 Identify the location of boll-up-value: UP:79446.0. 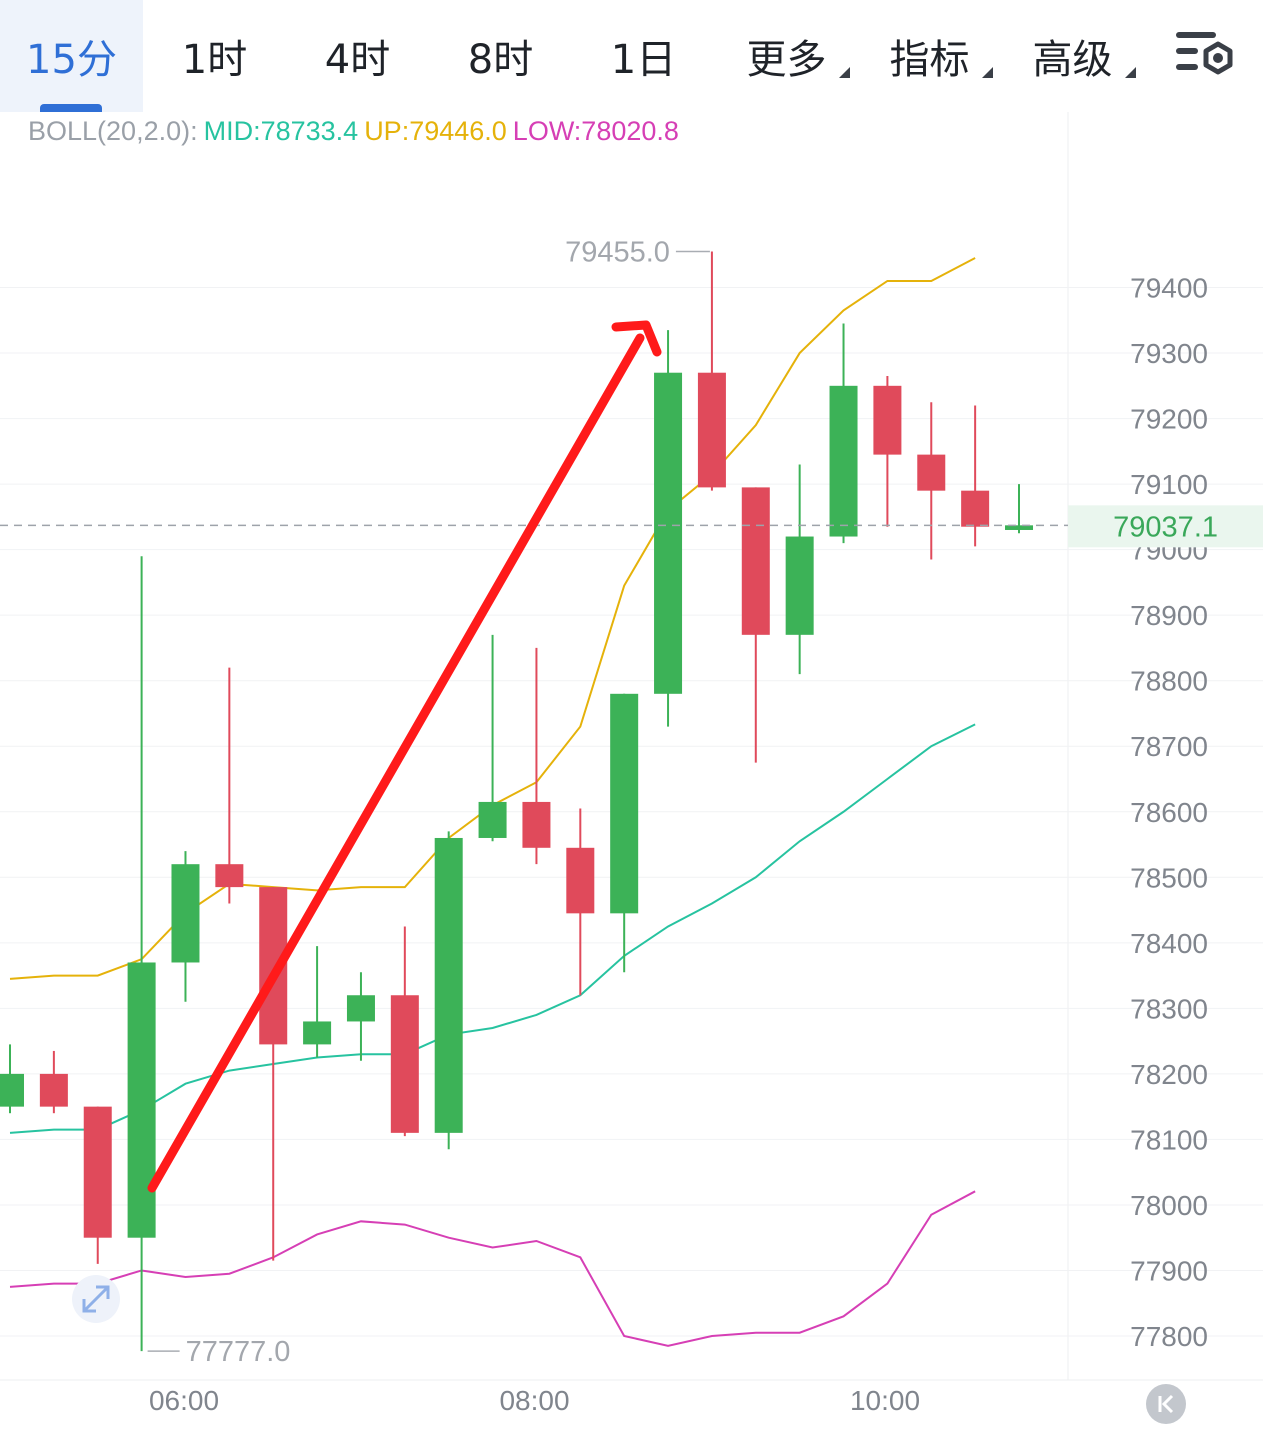
(435, 131).